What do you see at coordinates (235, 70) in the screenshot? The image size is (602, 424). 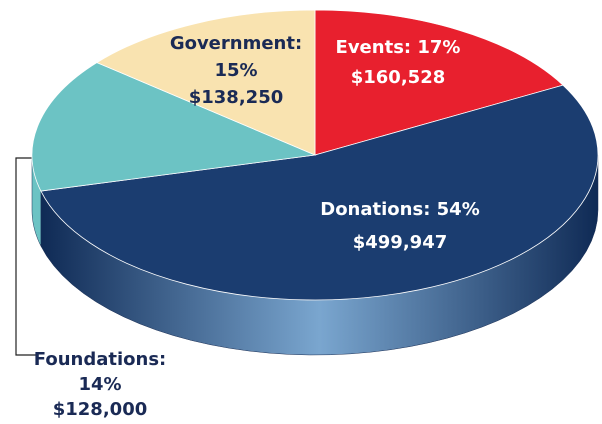 I see `value-label: 15%` at bounding box center [235, 70].